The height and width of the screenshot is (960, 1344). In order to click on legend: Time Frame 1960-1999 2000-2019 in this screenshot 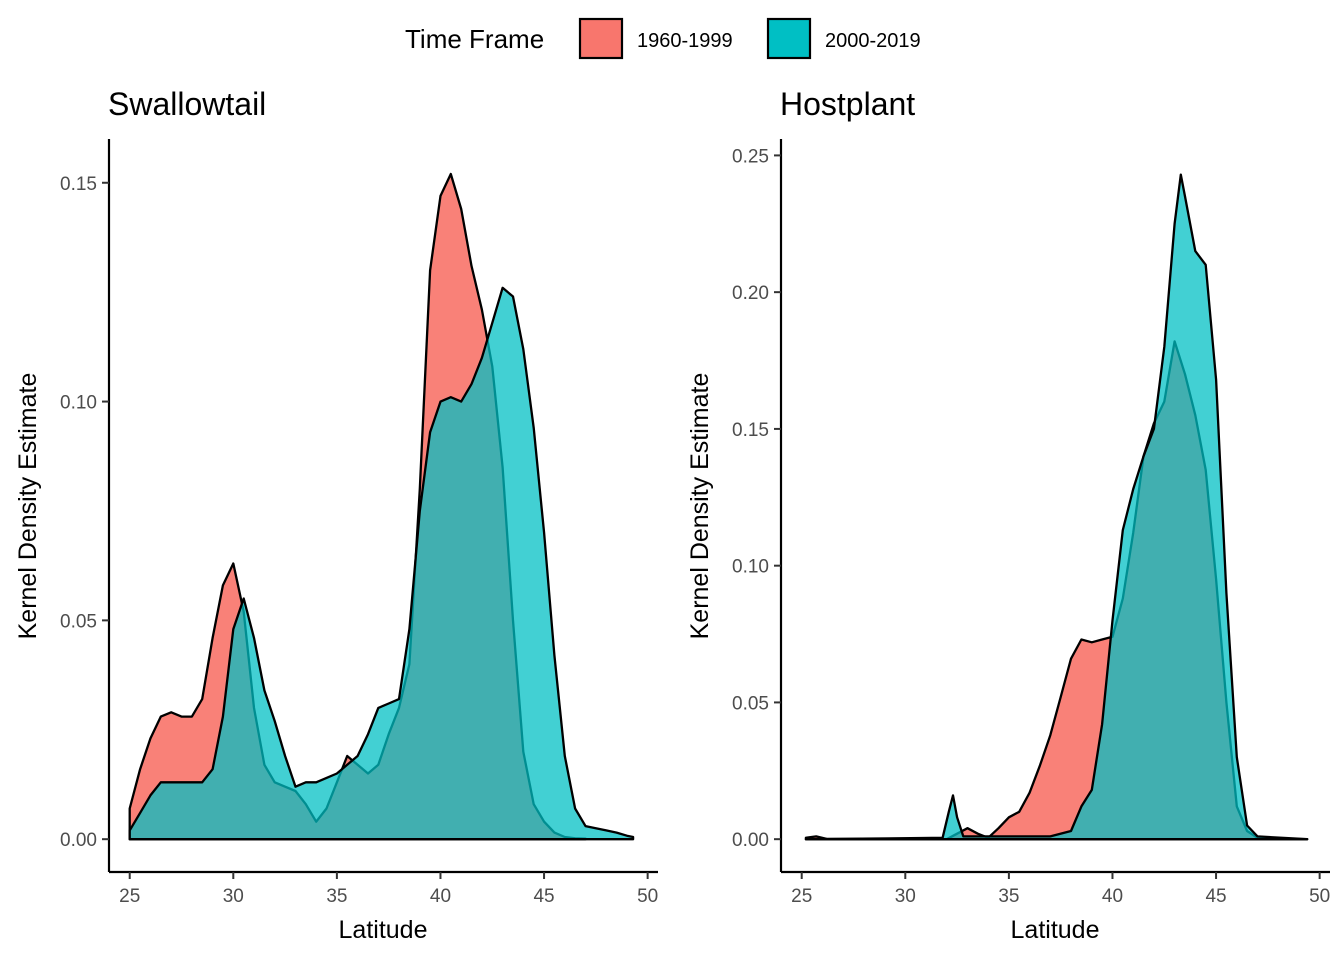, I will do `click(663, 38)`.